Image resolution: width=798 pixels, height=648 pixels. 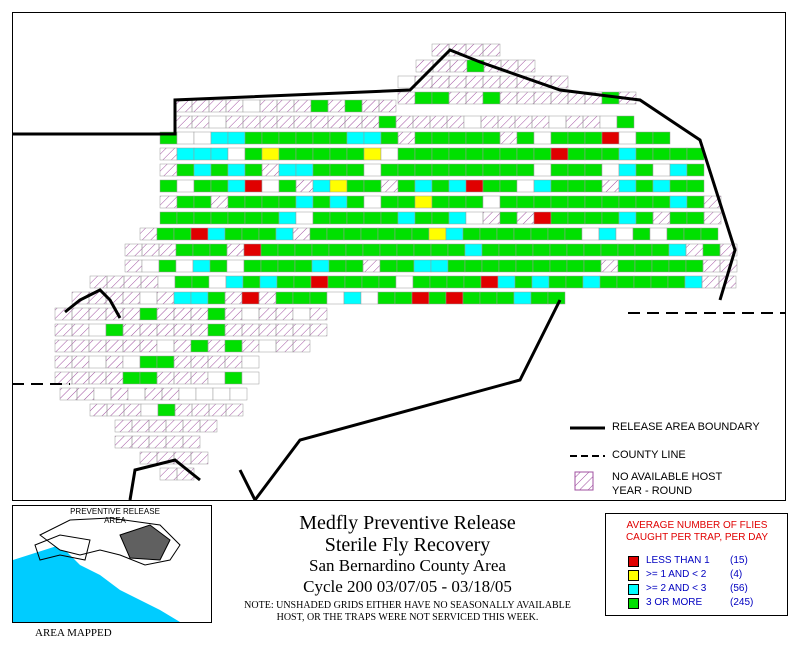 I want to click on legend-nohost-label-2: YEAR - ROUND, so click(x=652, y=491).